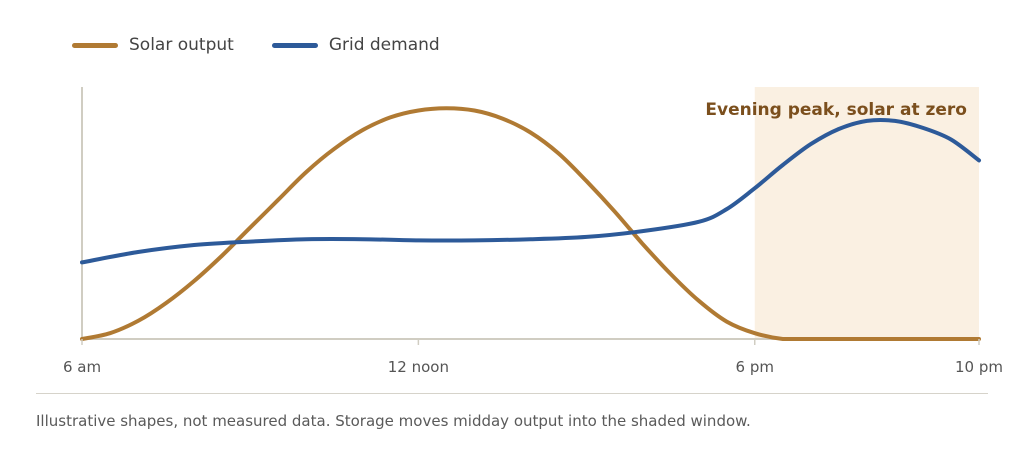 This screenshot has width=1024, height=452. What do you see at coordinates (294, 45) in the screenshot?
I see `legend-swatch-grid-demand` at bounding box center [294, 45].